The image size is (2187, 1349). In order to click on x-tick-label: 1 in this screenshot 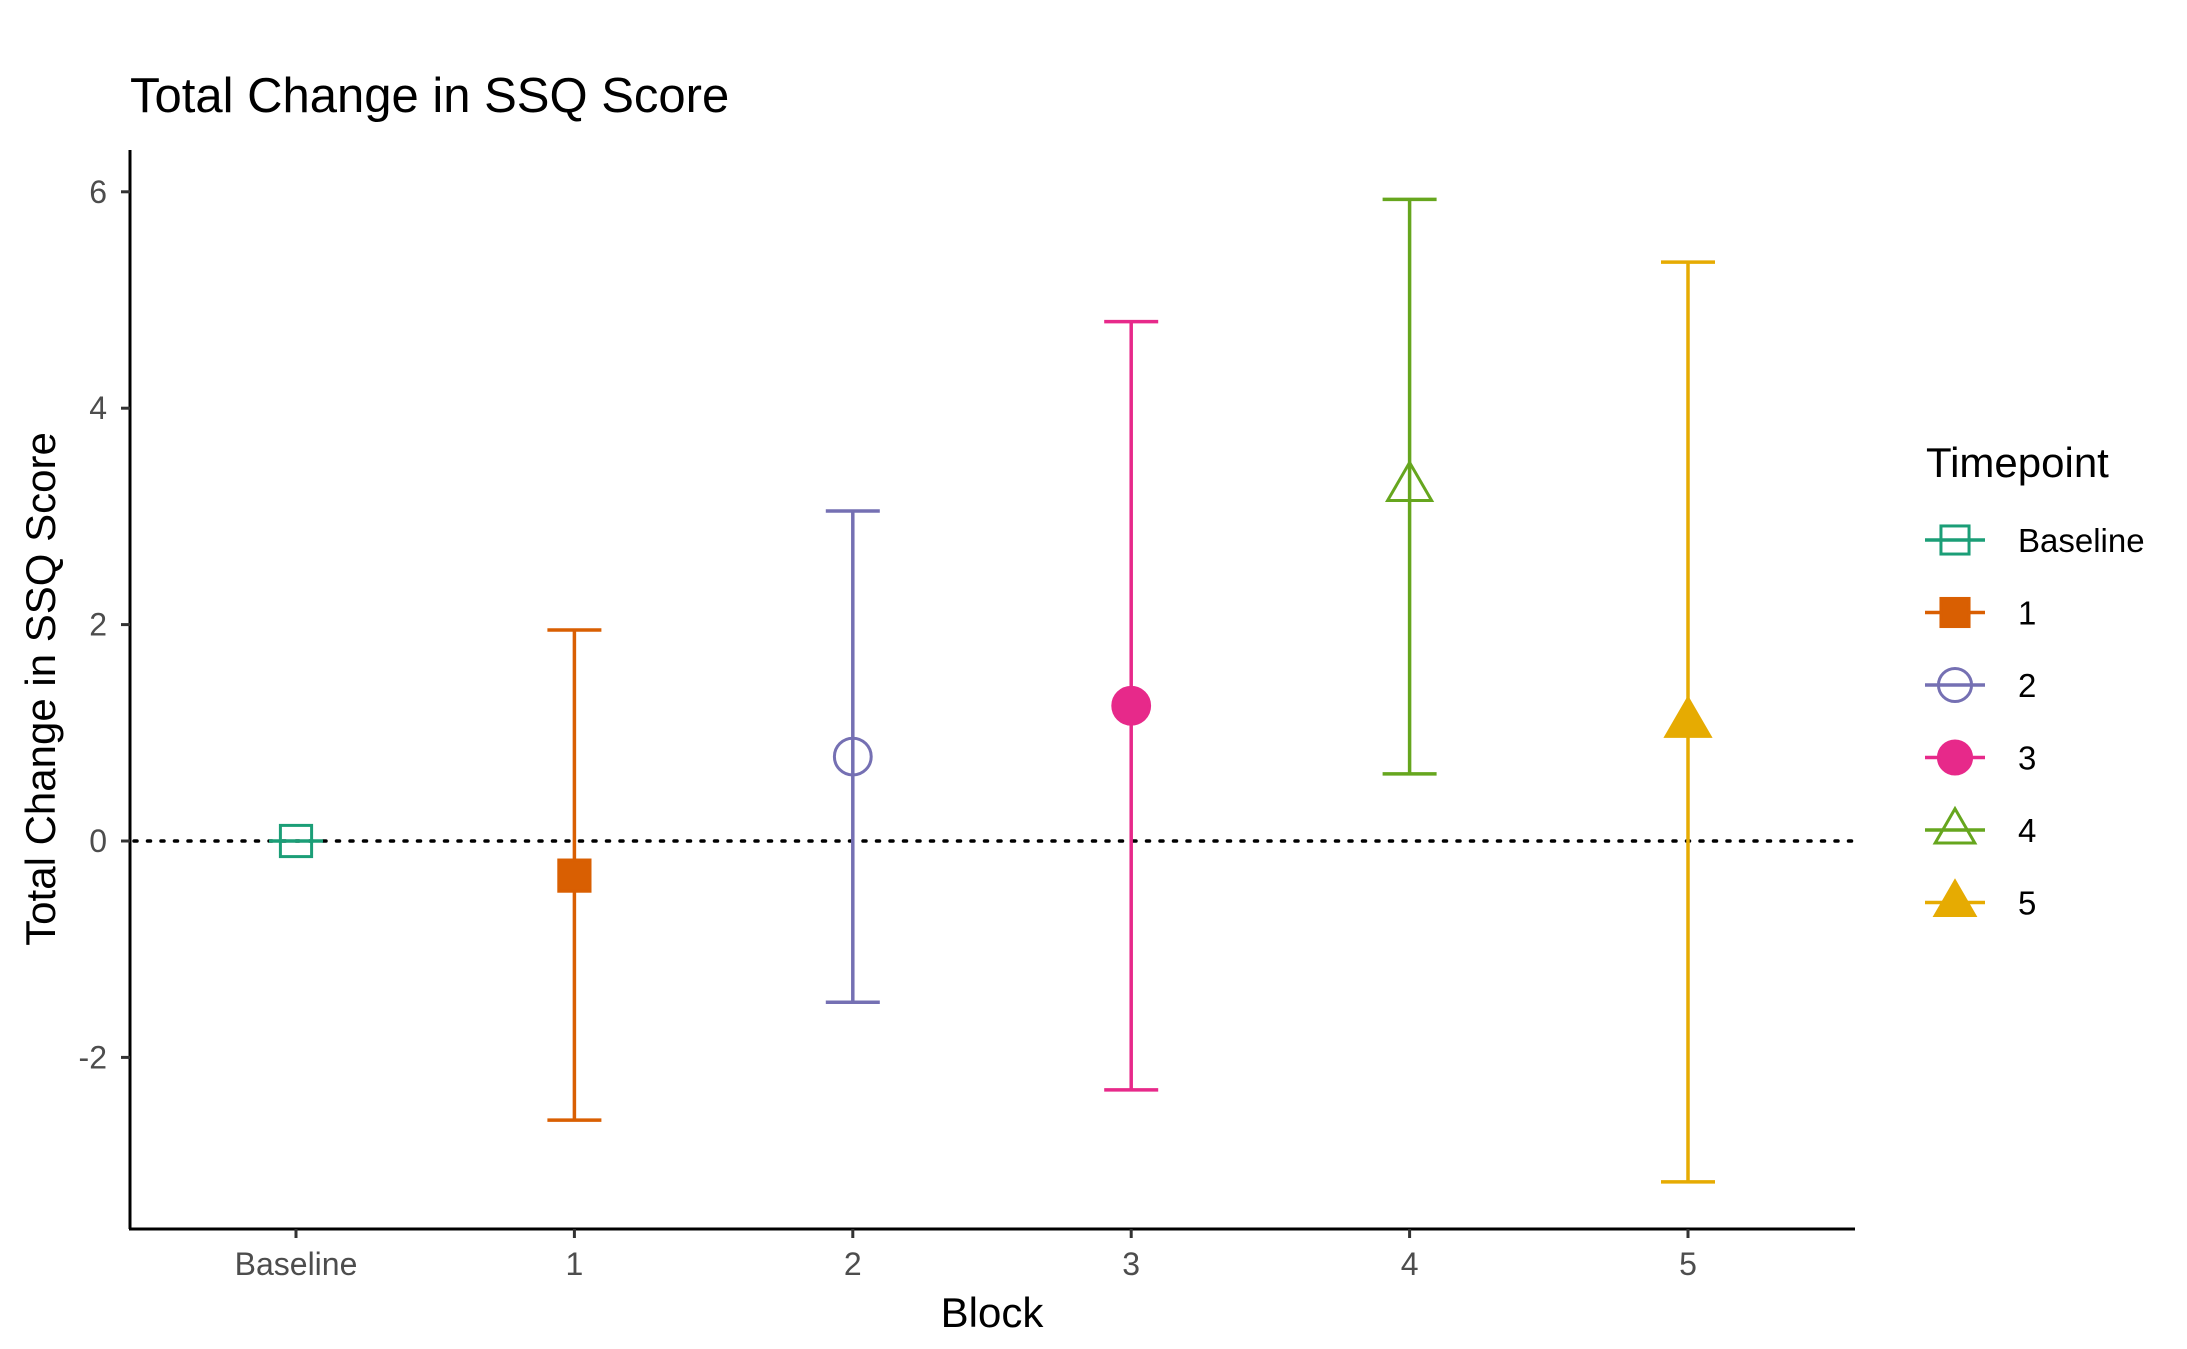, I will do `click(575, 1264)`.